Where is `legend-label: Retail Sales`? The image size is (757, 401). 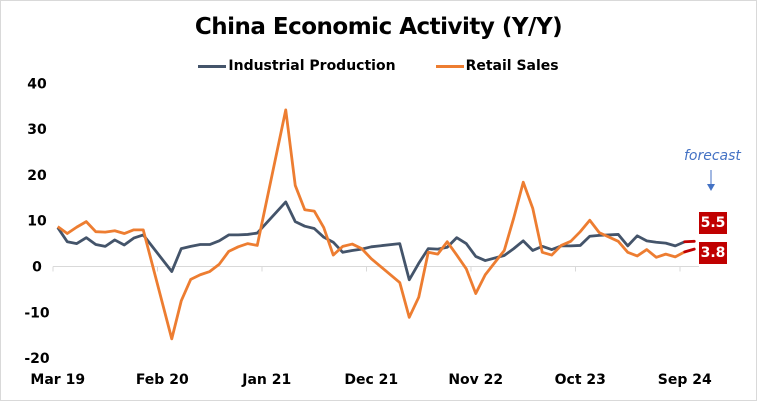
legend-label: Retail Sales is located at coordinates (512, 66).